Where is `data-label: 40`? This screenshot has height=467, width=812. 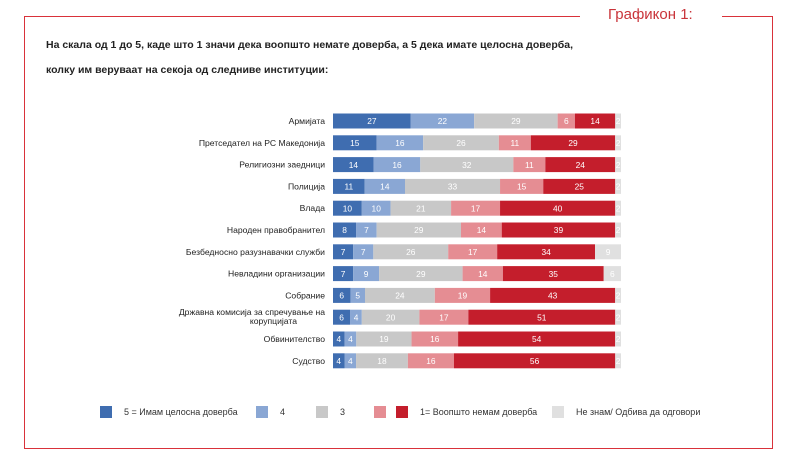
data-label: 40 is located at coordinates (558, 208).